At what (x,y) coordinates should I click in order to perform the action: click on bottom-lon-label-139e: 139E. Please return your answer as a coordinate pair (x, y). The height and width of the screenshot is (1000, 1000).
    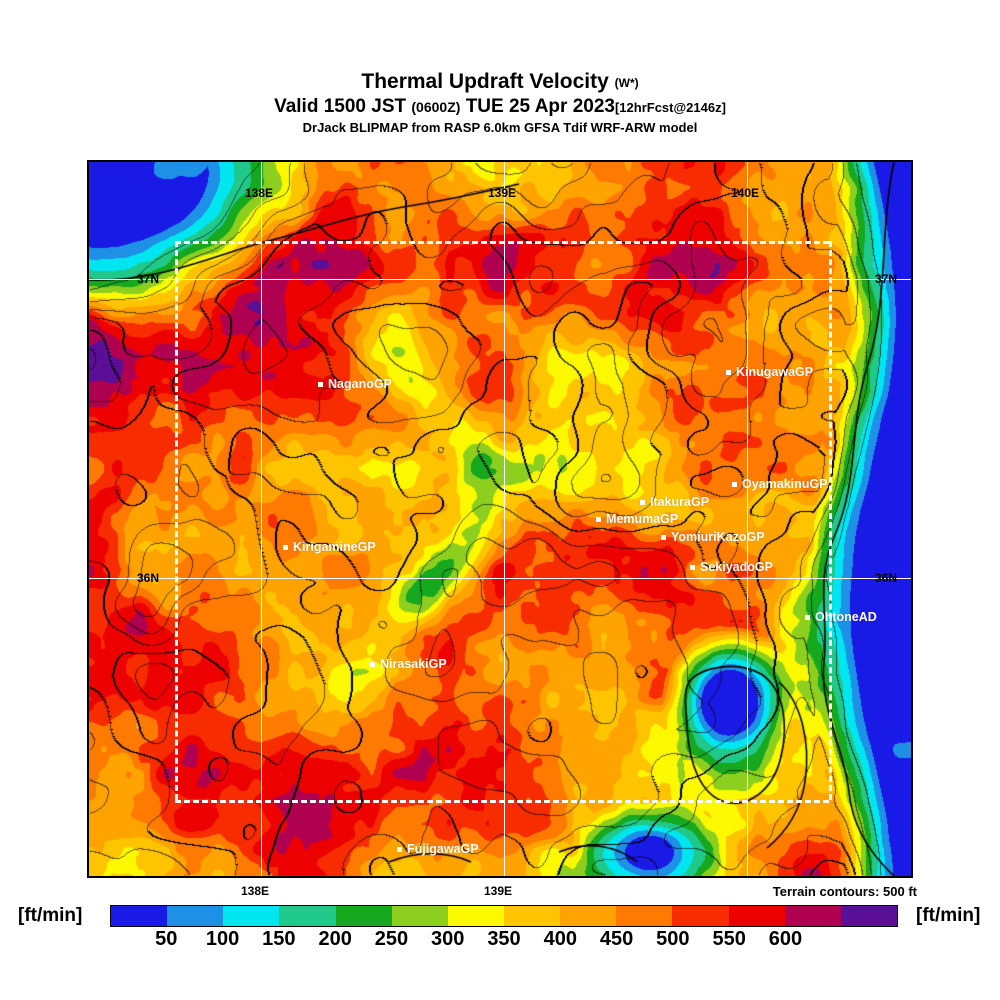
    Looking at the image, I should click on (498, 891).